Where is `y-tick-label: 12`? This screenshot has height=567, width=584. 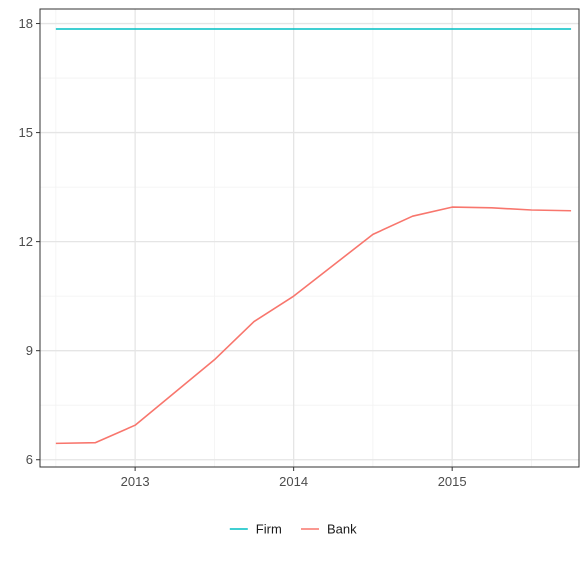 y-tick-label: 12 is located at coordinates (26, 241).